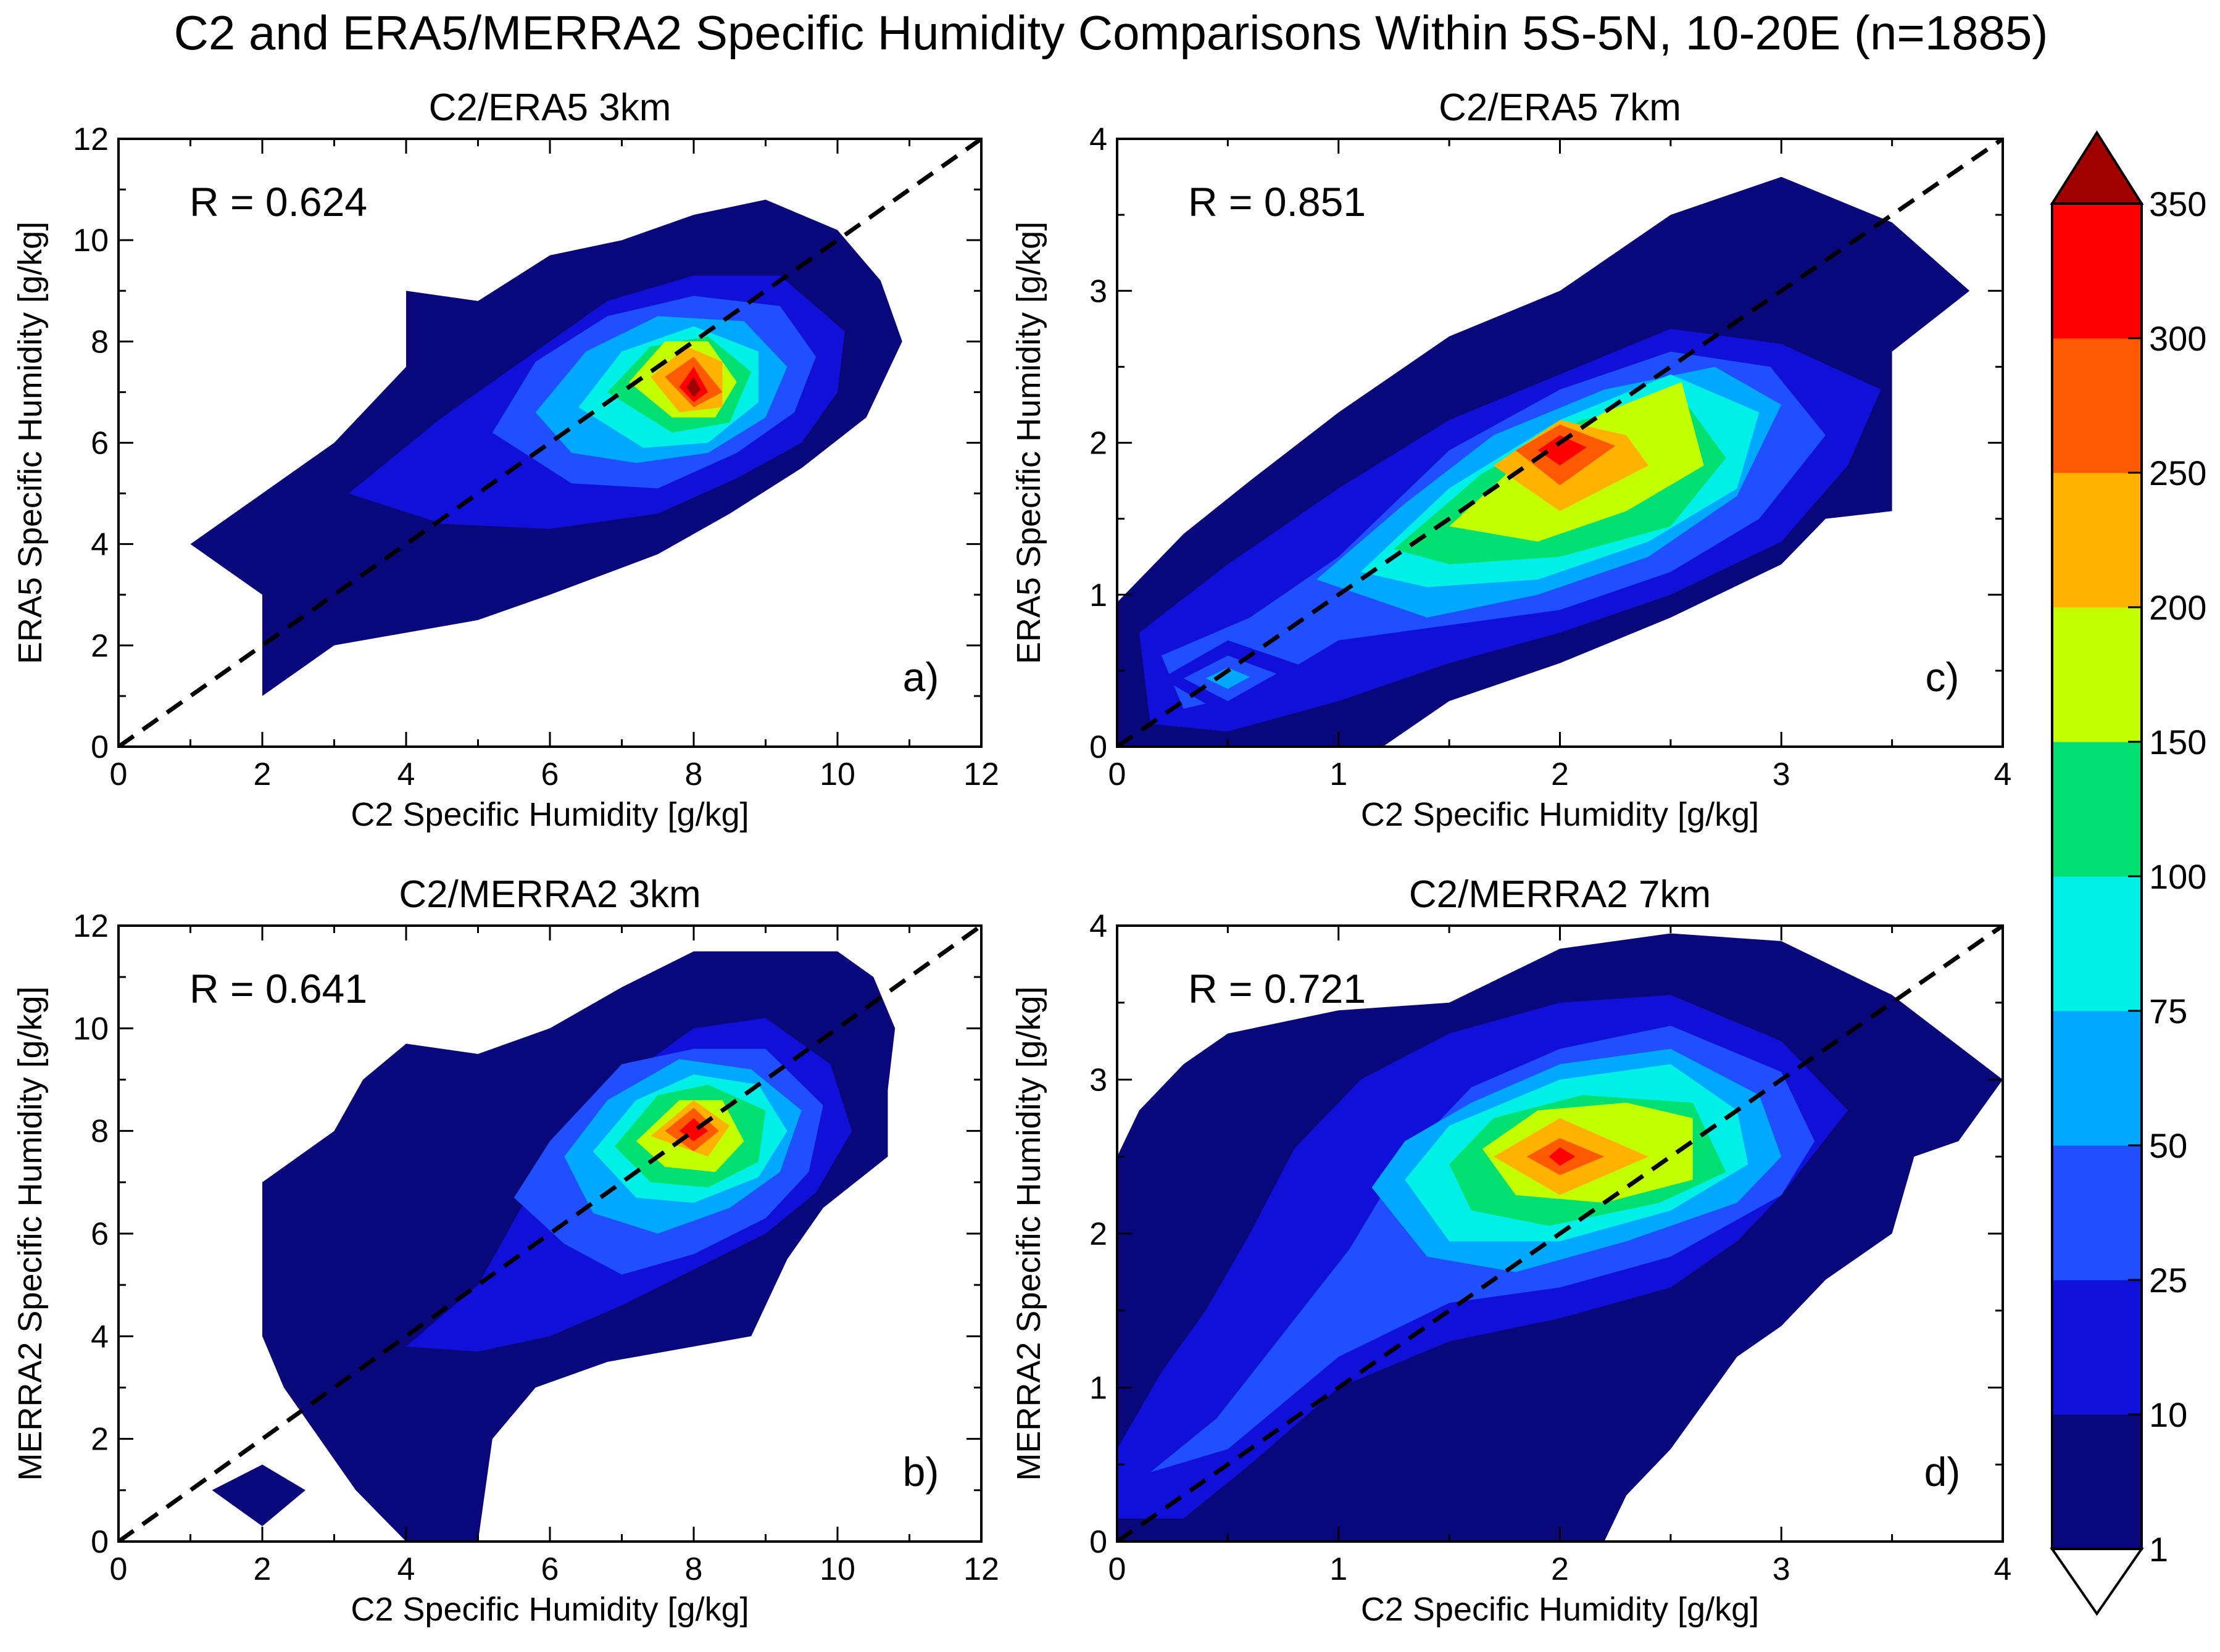 The height and width of the screenshot is (1652, 2220). Describe the element at coordinates (981, 1569) in the screenshot. I see `x-tick-label: 12` at that location.